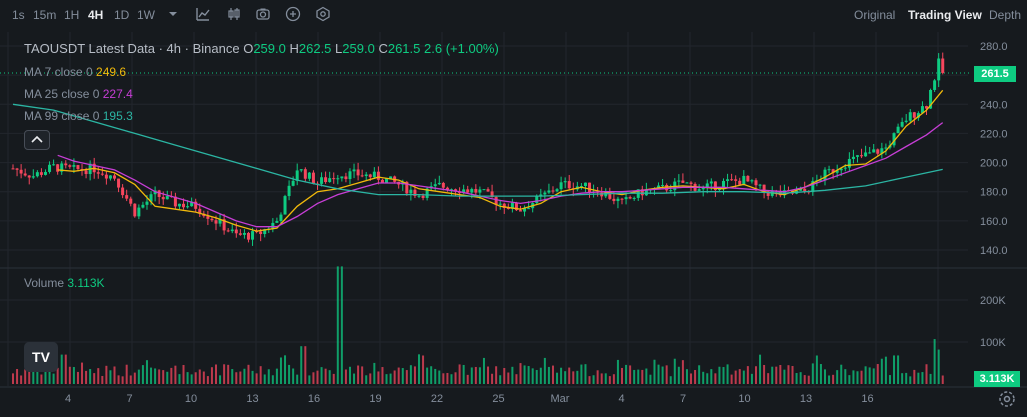 This screenshot has width=1027, height=417. Describe the element at coordinates (263, 14) in the screenshot. I see `camera-icon` at that location.